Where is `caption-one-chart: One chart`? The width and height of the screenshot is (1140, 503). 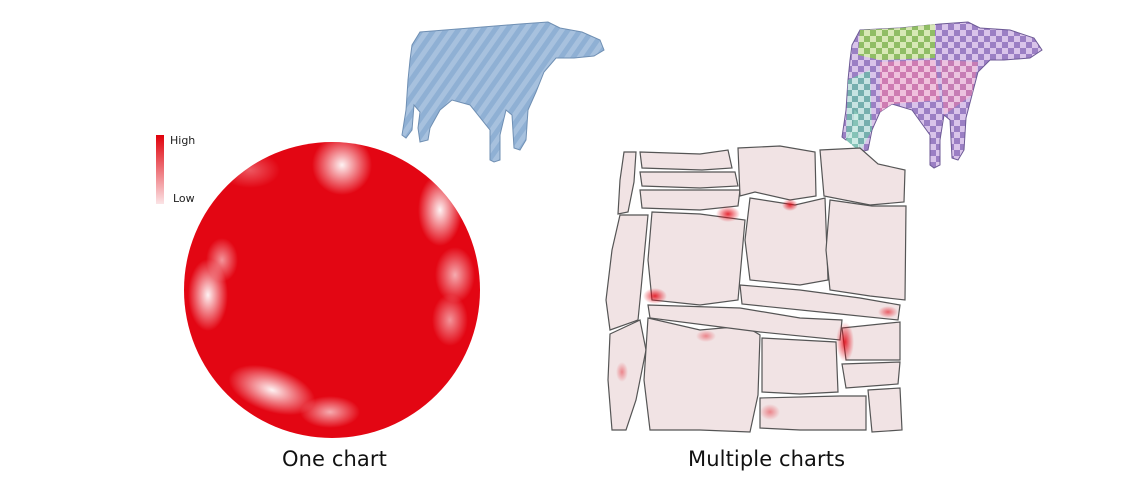 caption-one-chart: One chart is located at coordinates (334, 459).